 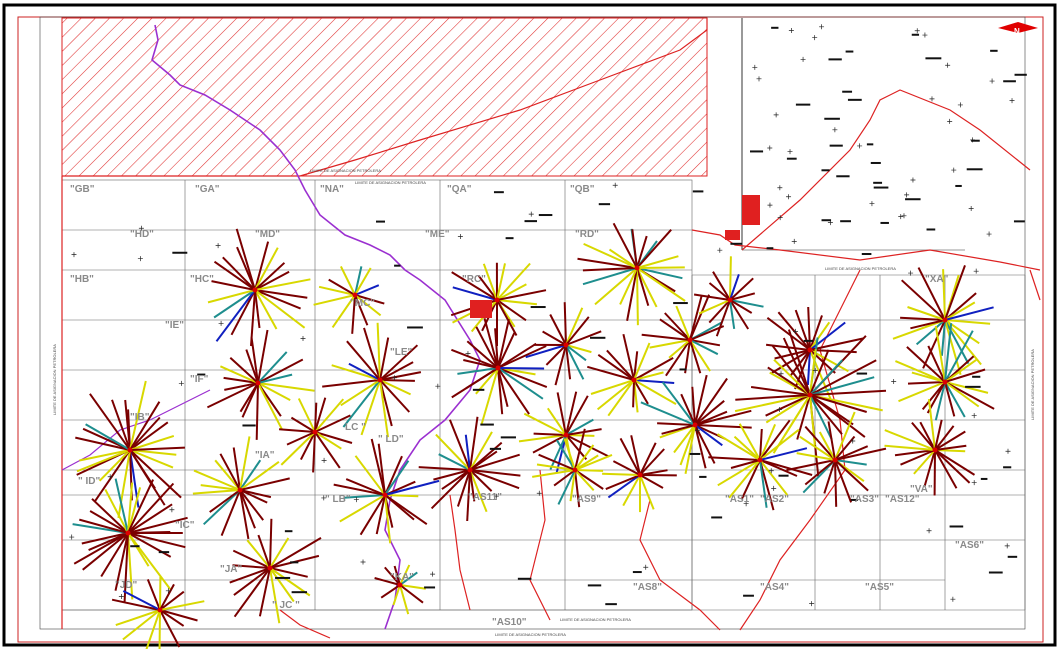 I want to click on block-label: "QB", so click(x=582, y=189).